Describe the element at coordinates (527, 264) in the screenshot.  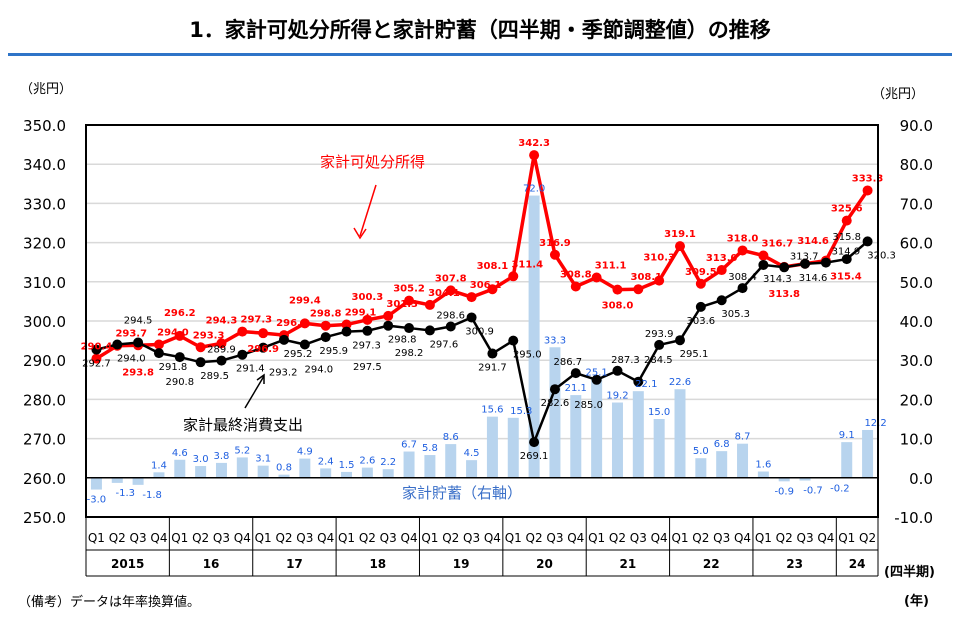
I see `income-label: 311.4` at that location.